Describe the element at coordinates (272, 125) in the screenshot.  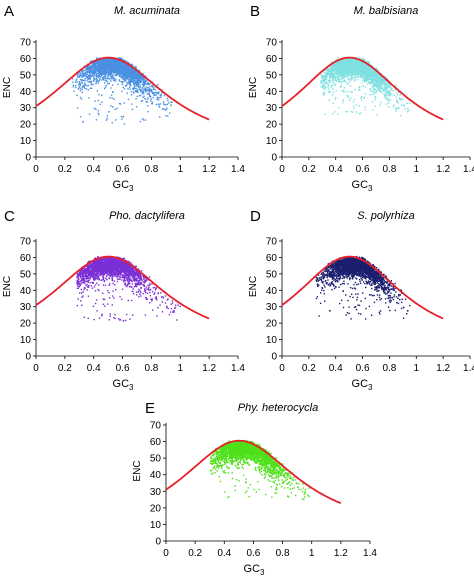
I see `y-tick-label: 20` at that location.